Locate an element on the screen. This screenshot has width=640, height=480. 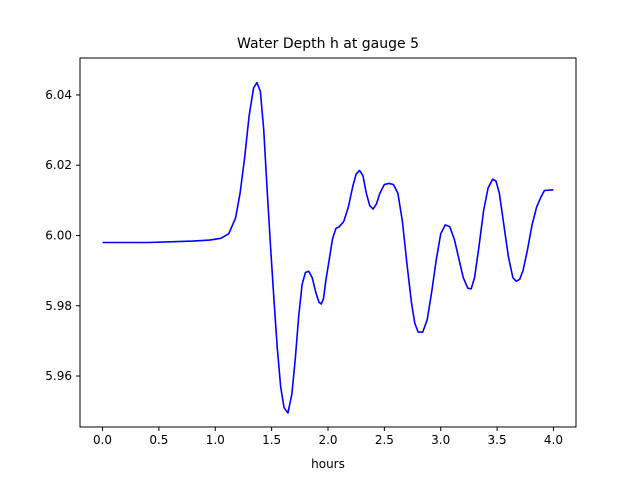
y-tick-label: 6.02 is located at coordinates (58, 165).